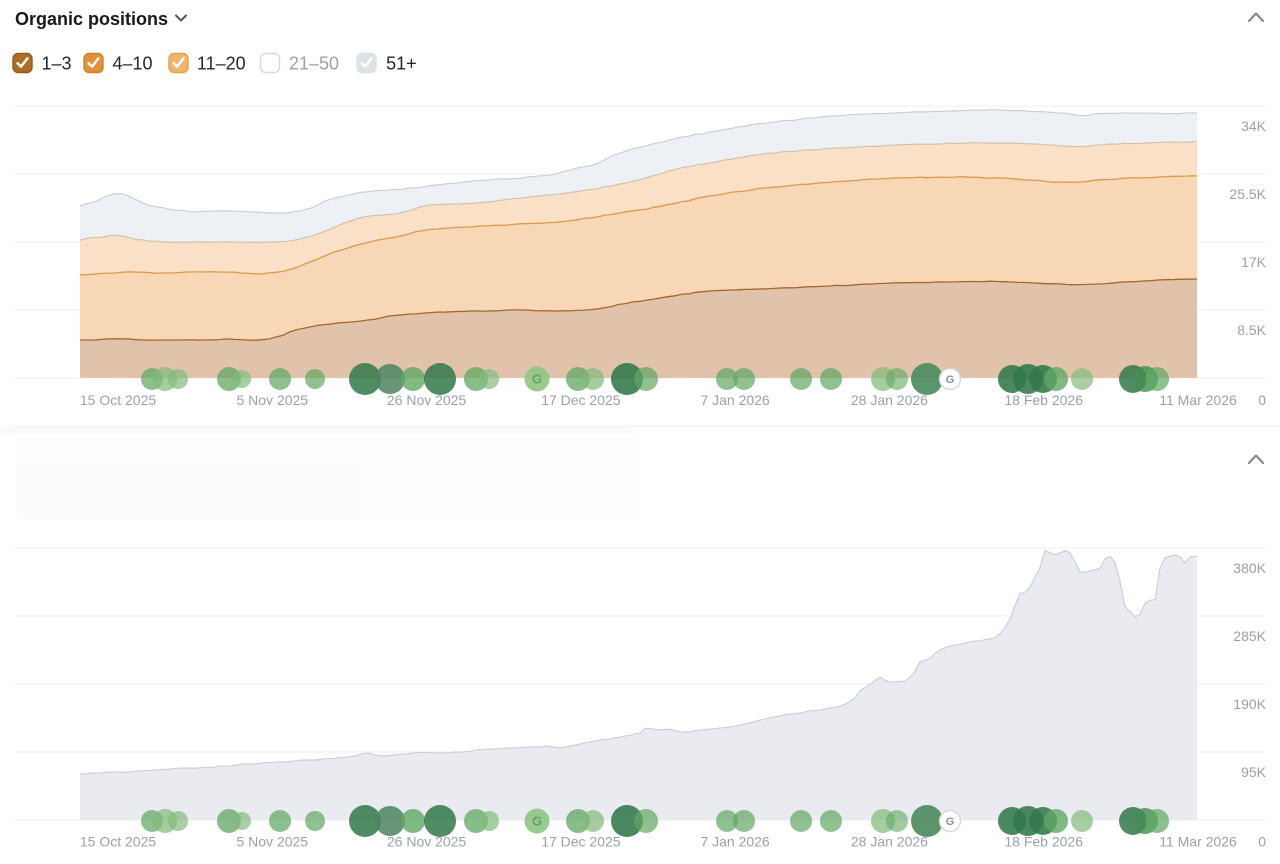  Describe the element at coordinates (1249, 636) in the screenshot. I see `svg-text: 285K` at that location.